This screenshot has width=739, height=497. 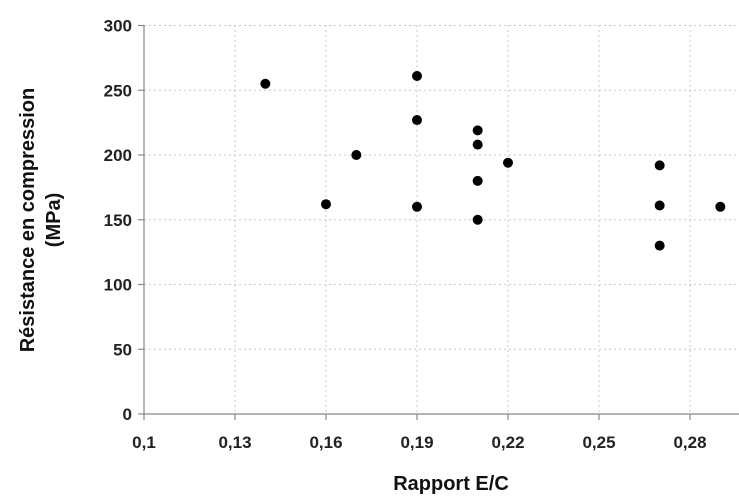 I want to click on y-axis-title-line-2: (MPa), so click(x=54, y=220).